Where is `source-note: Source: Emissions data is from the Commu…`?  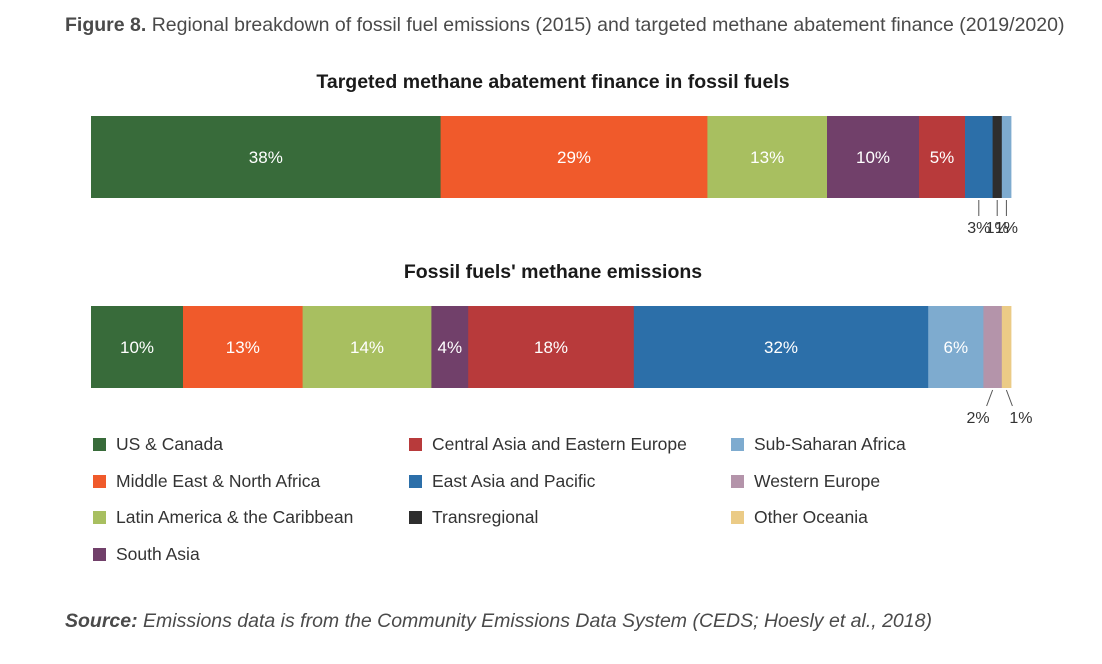 source-note: Source: Emissions data is from the Commu… is located at coordinates (498, 621).